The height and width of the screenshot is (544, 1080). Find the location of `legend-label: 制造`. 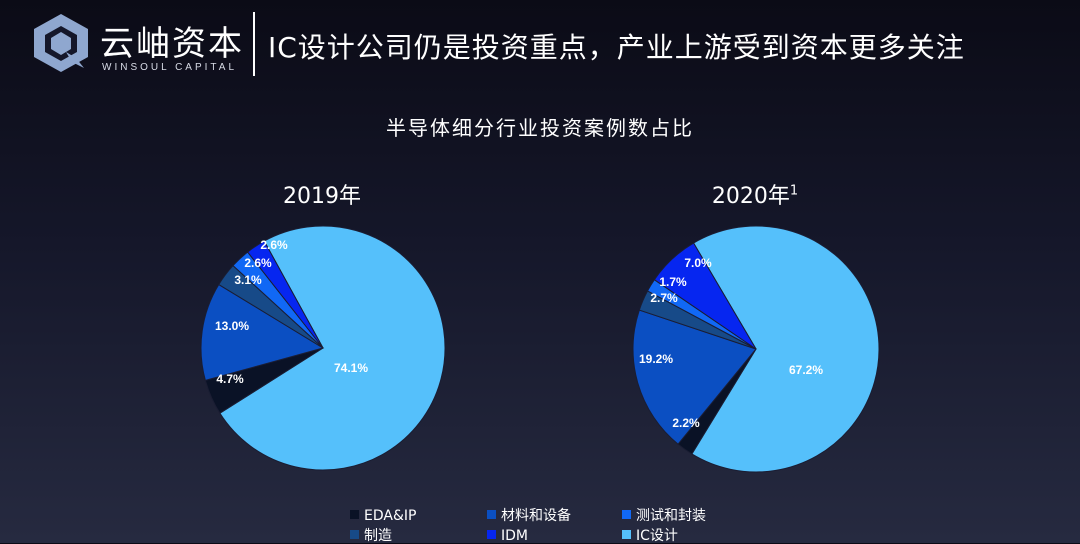

legend-label: 制造 is located at coordinates (378, 536).